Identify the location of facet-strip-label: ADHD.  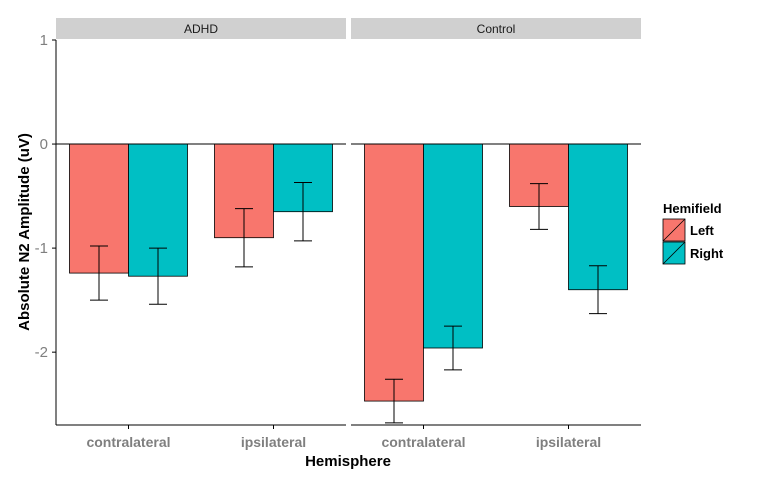
(201, 29).